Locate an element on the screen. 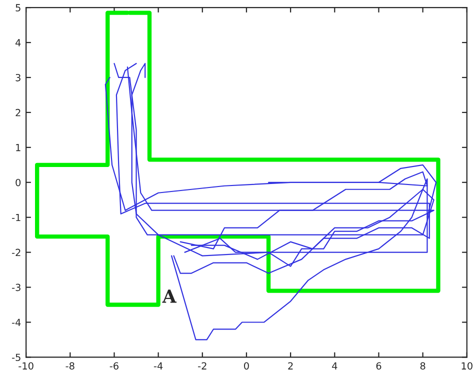  y-tick-label: 1 is located at coordinates (18, 148).